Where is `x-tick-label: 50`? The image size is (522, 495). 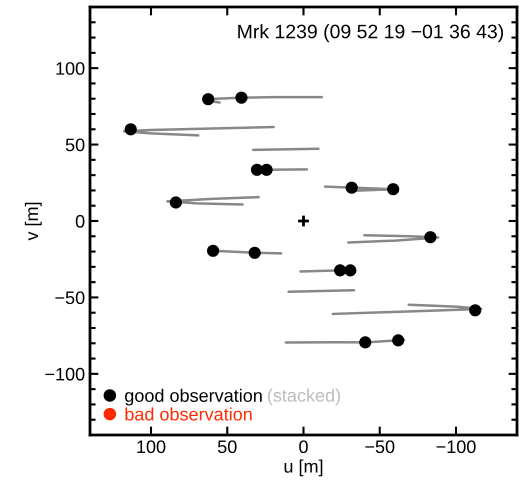
x-tick-label: 50 is located at coordinates (227, 447).